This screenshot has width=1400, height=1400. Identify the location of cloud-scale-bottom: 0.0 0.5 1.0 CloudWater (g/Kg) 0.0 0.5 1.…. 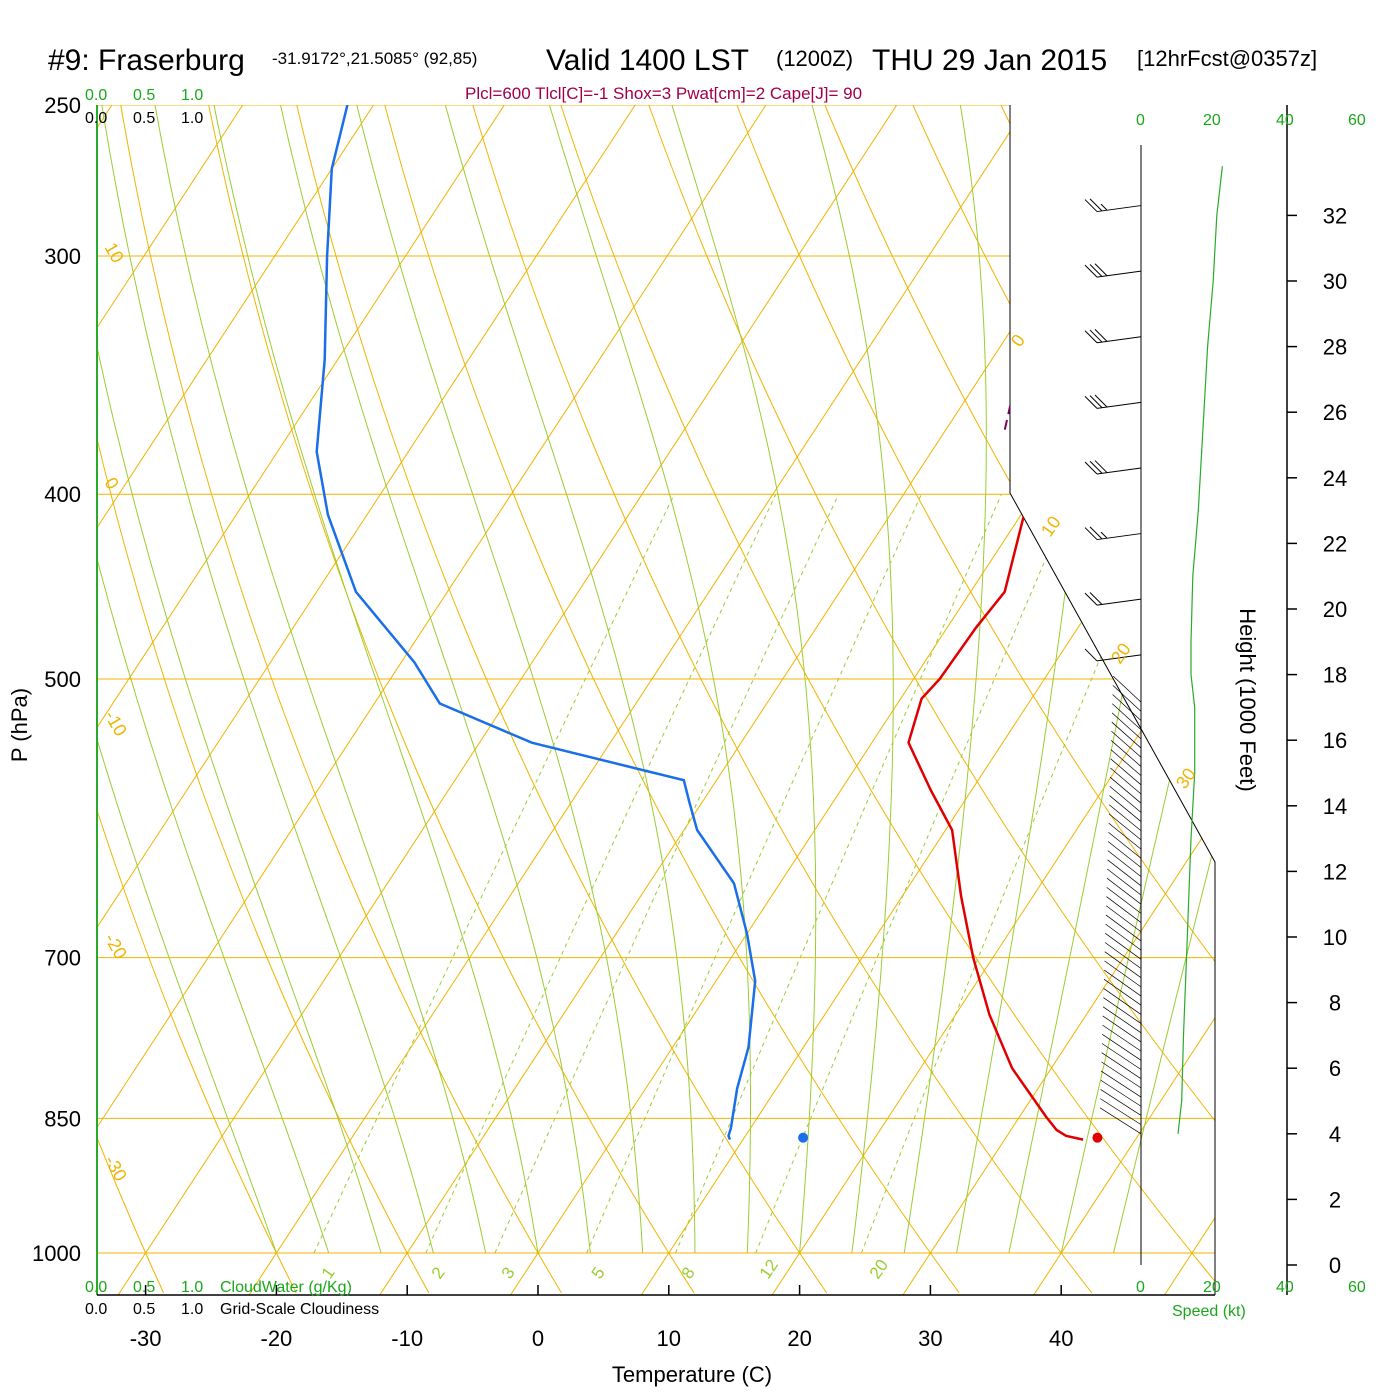
(232, 1298).